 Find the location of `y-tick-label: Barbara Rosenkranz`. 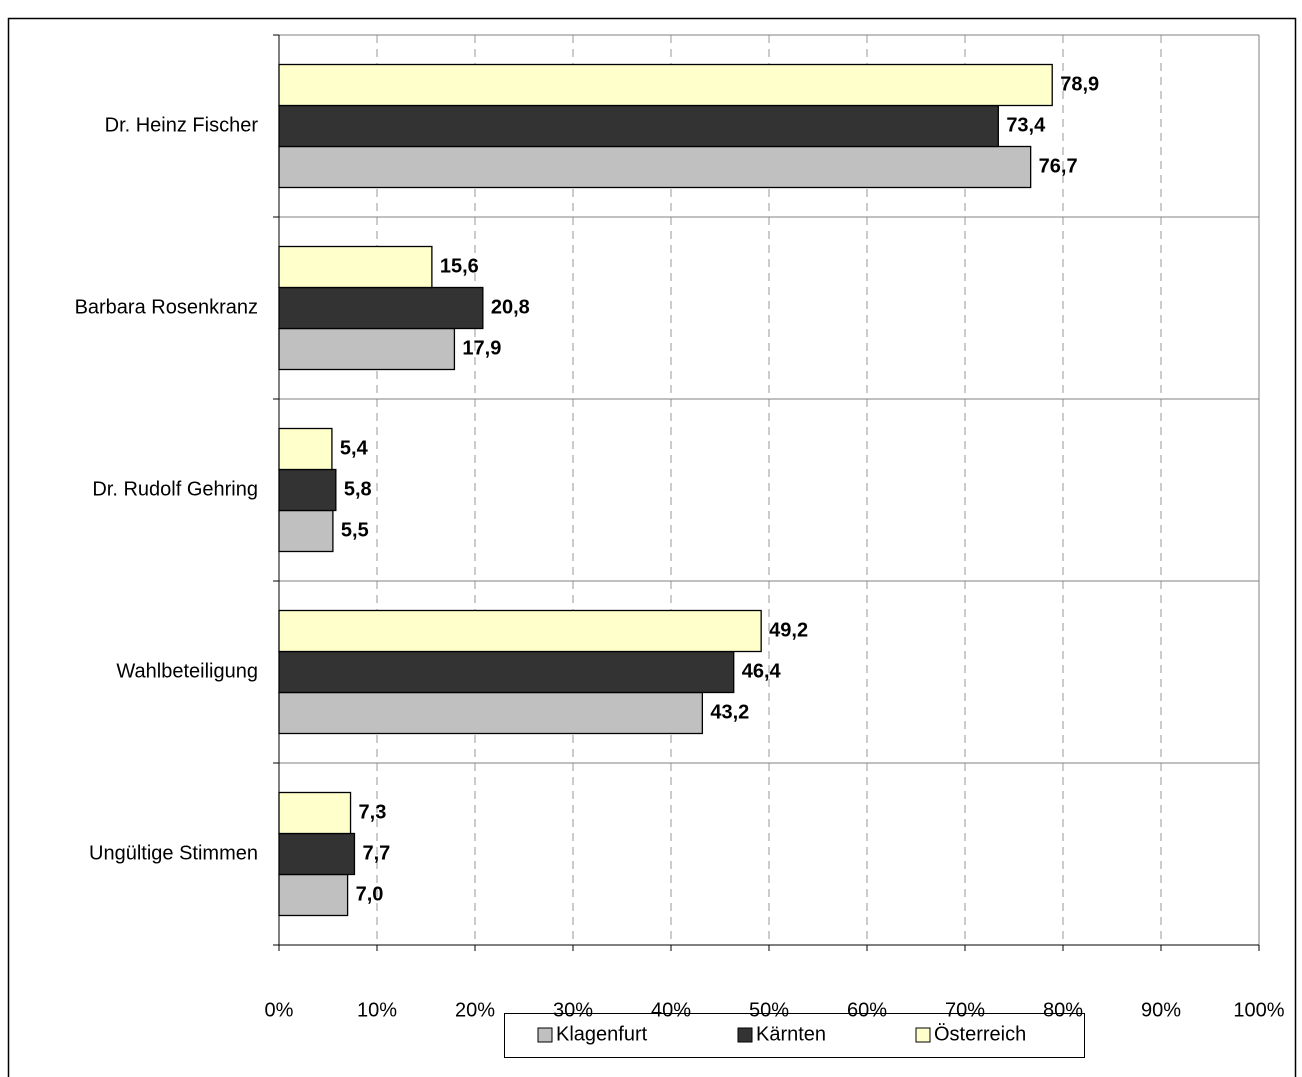

y-tick-label: Barbara Rosenkranz is located at coordinates (166, 307).